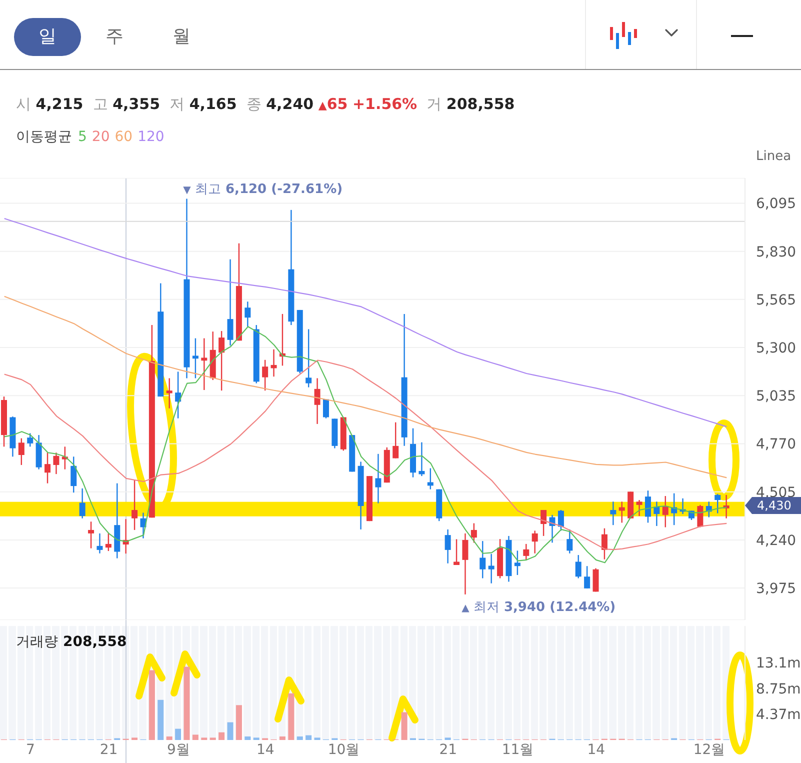 Image resolution: width=801 pixels, height=763 pixels. Describe the element at coordinates (776, 444) in the screenshot. I see `y-tick-label: 4,770` at that location.